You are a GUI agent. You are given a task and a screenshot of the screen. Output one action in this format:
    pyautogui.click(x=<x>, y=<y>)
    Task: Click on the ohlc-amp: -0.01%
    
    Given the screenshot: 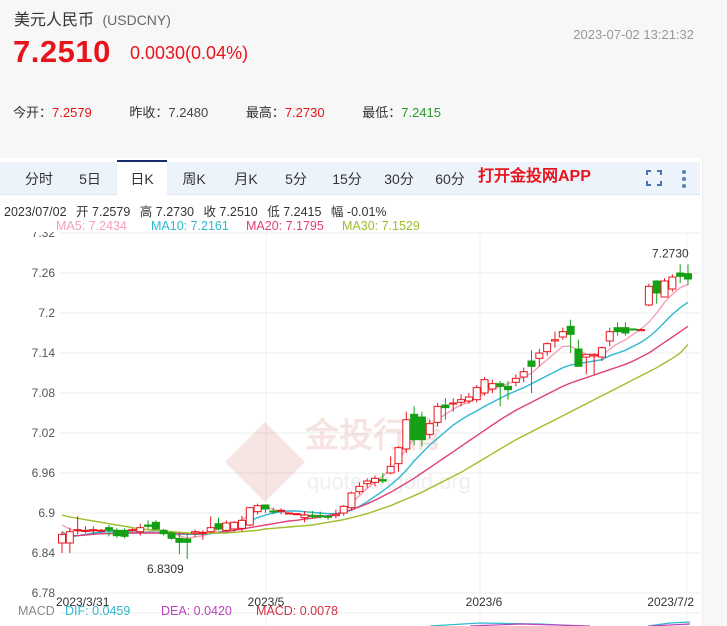 What is the action you would take?
    pyautogui.click(x=366, y=212)
    